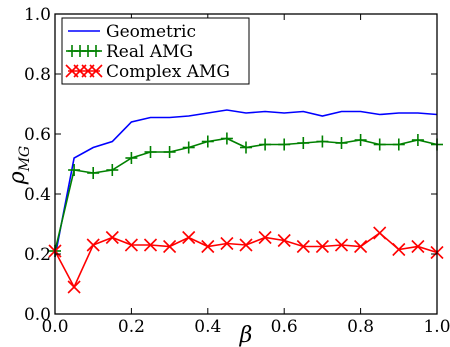 The width and height of the screenshot is (450, 347). What do you see at coordinates (284, 327) in the screenshot?
I see `x-tick-label: 0.6` at bounding box center [284, 327].